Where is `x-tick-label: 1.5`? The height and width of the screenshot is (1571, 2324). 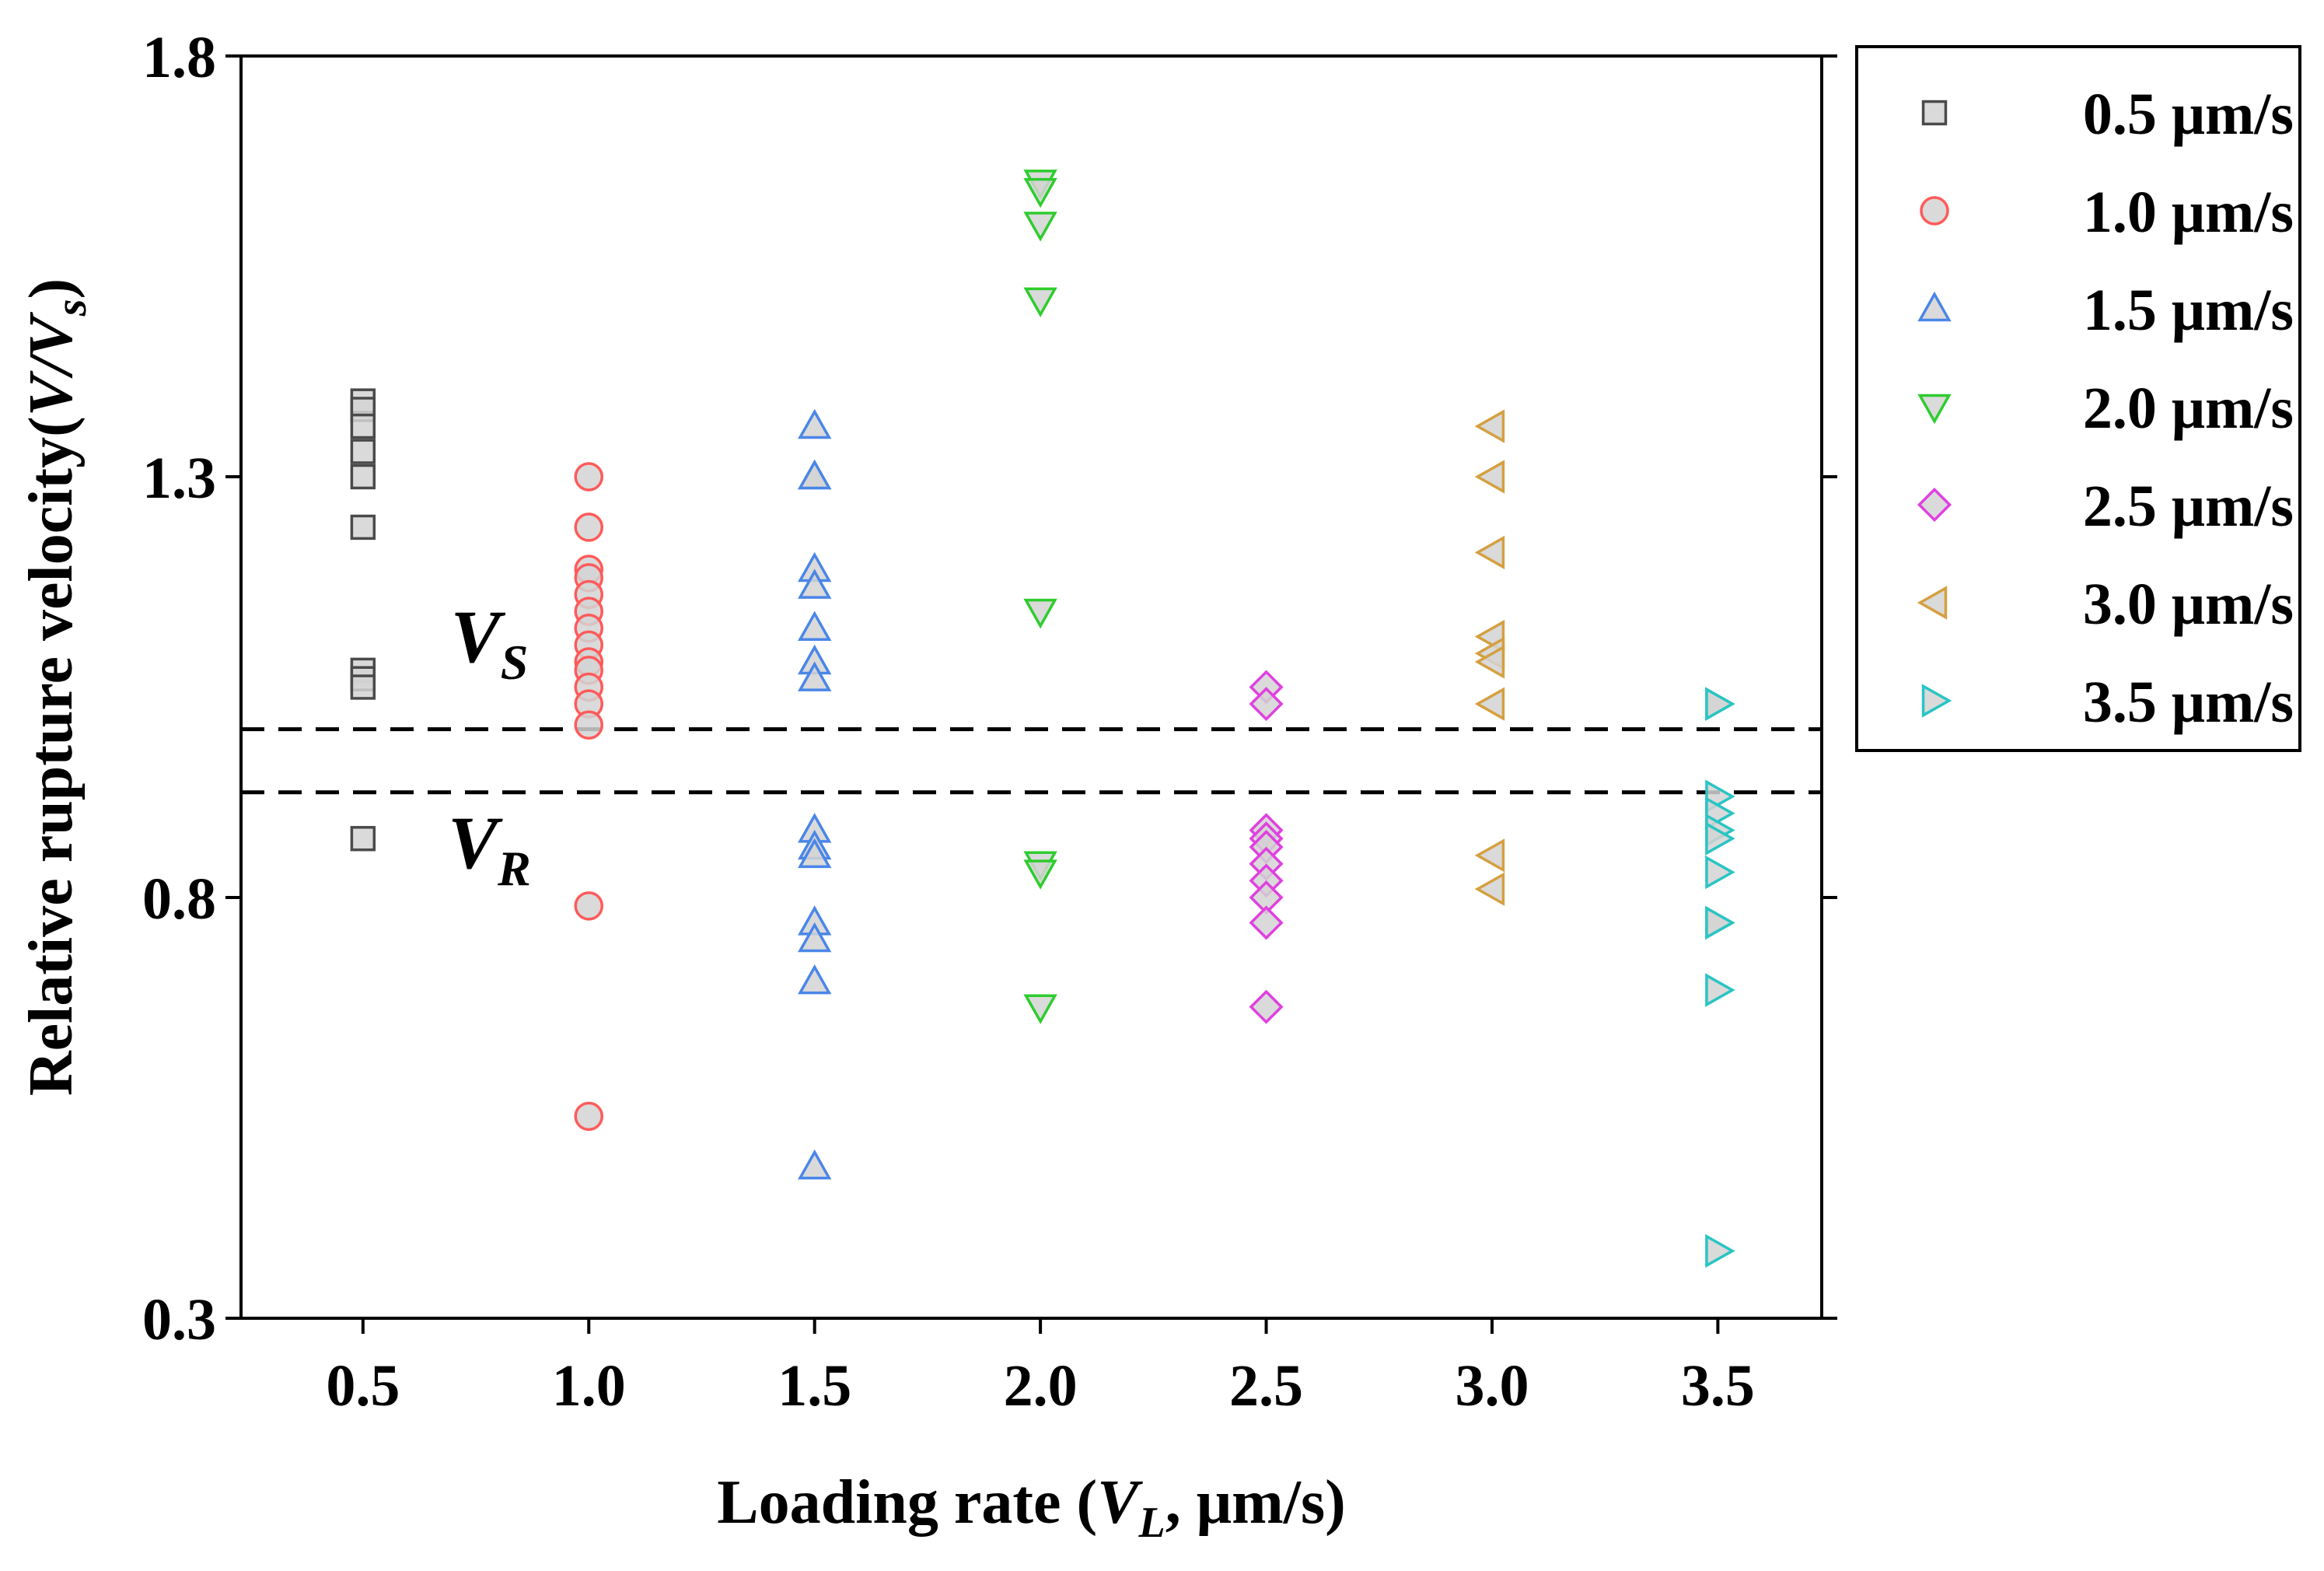 x-tick-label: 1.5 is located at coordinates (814, 1386).